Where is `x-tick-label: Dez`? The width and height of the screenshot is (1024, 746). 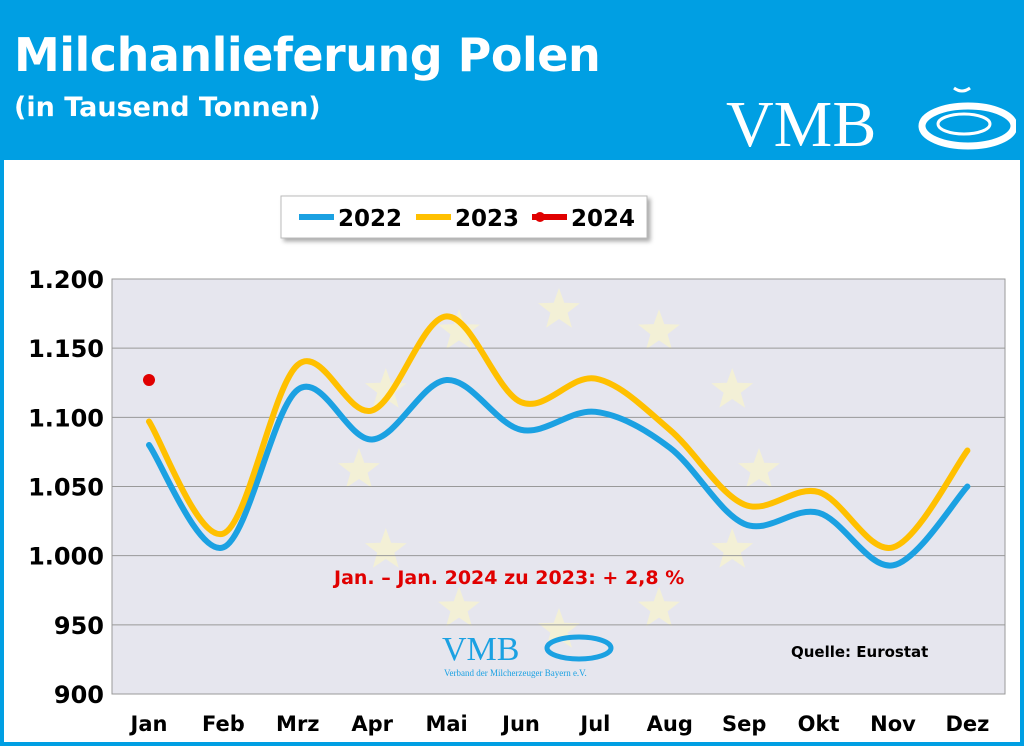 x-tick-label: Dez is located at coordinates (967, 724).